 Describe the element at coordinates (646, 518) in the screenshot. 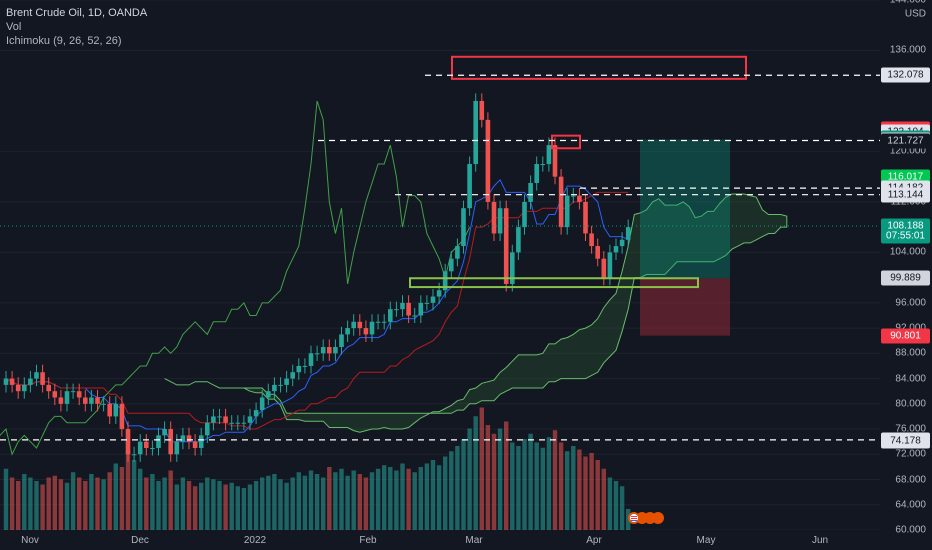

I see `events-flag-icon` at that location.